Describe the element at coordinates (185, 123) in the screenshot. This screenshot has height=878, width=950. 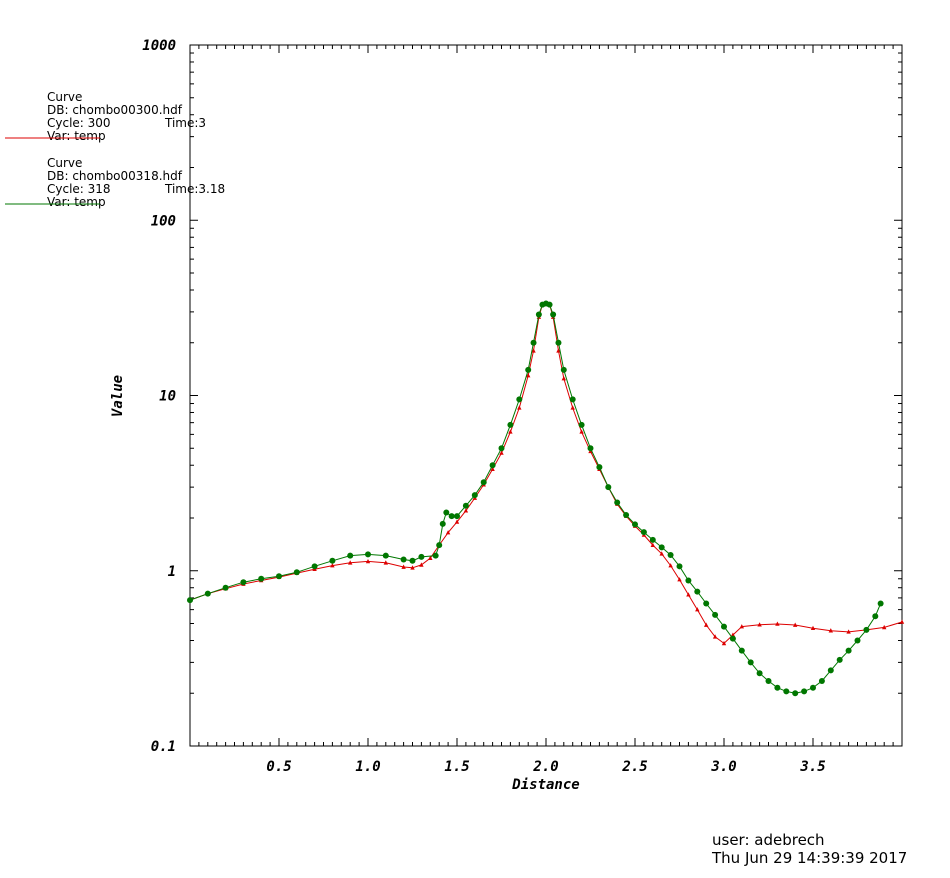
I see `legend-time: Time:3` at that location.